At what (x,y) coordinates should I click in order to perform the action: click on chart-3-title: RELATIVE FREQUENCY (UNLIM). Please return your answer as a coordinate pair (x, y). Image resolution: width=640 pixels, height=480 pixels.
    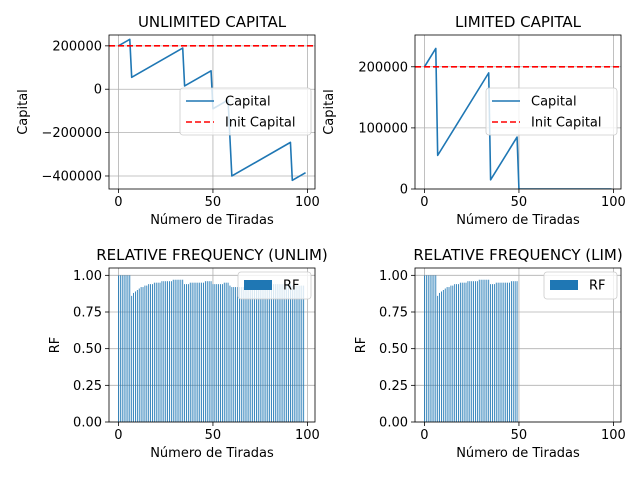
    Looking at the image, I should click on (212, 255).